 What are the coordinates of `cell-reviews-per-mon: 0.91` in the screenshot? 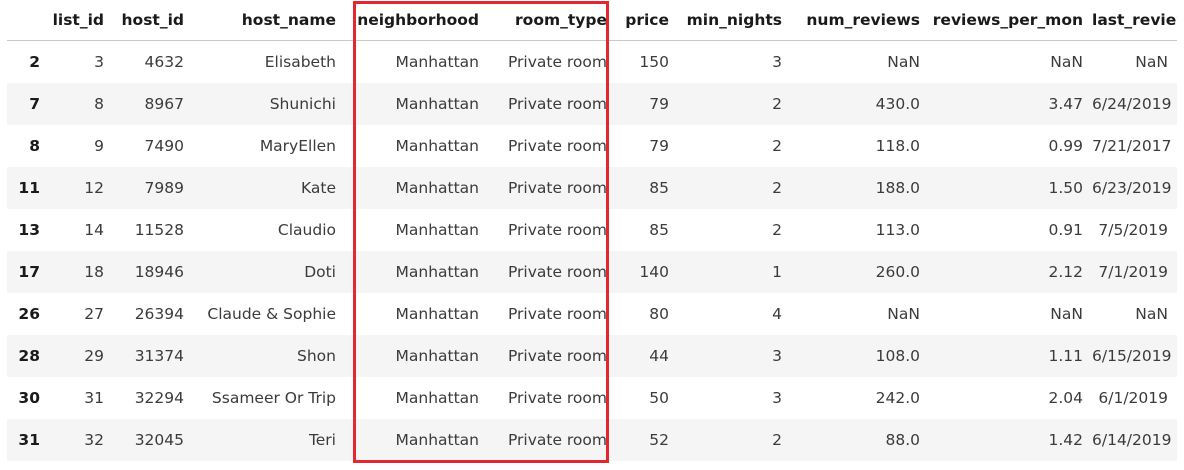 It's located at (1065, 230).